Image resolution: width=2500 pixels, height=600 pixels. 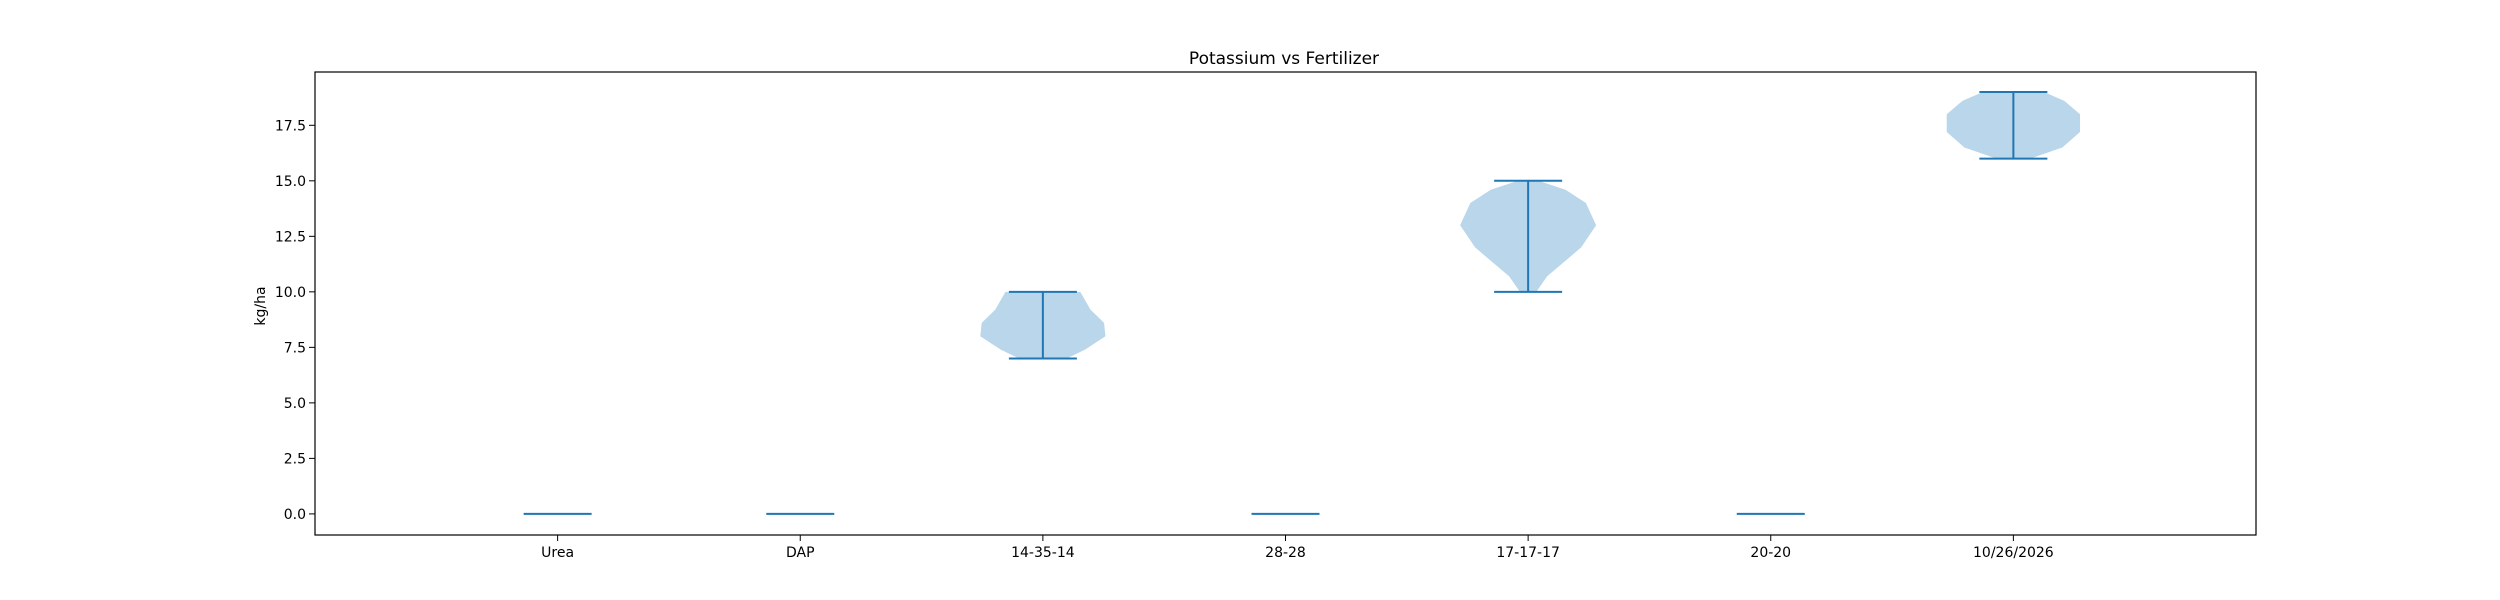 What do you see at coordinates (1770, 553) in the screenshot?
I see `x-tick-label: 20-20` at bounding box center [1770, 553].